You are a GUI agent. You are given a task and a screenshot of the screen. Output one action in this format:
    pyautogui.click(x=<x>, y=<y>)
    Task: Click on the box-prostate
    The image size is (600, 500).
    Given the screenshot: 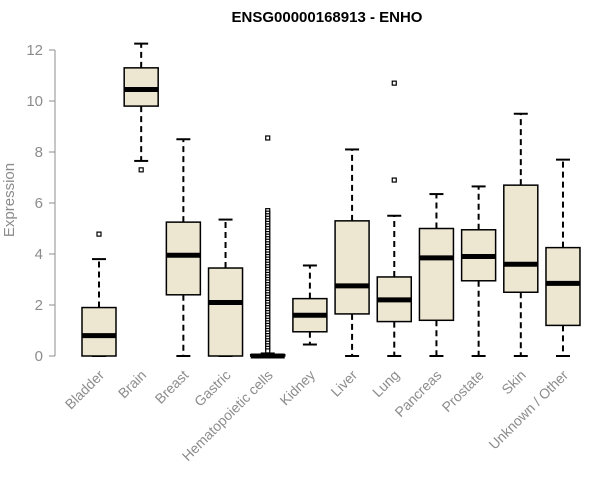 What is the action you would take?
    pyautogui.click(x=478, y=271)
    